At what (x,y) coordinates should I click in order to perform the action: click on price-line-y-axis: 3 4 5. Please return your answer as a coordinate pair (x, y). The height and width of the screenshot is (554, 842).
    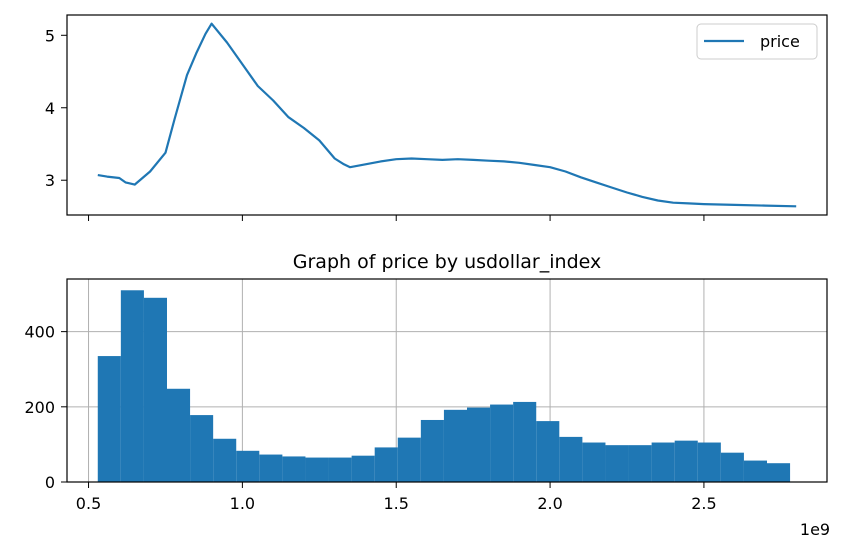
    Looking at the image, I should click on (56, 108).